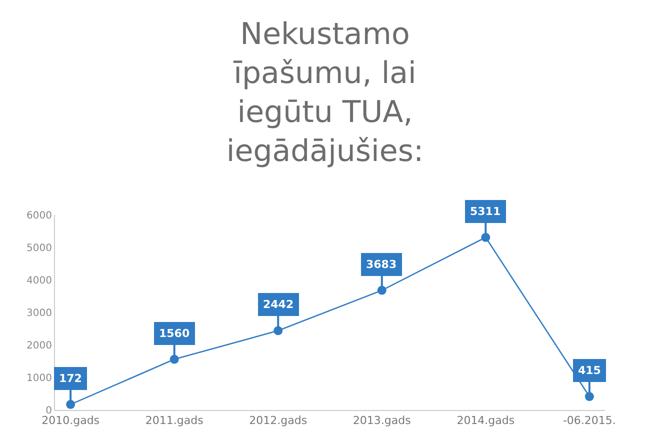 The image size is (650, 440). What do you see at coordinates (39, 346) in the screenshot?
I see `y-tick-label: 2000` at bounding box center [39, 346].